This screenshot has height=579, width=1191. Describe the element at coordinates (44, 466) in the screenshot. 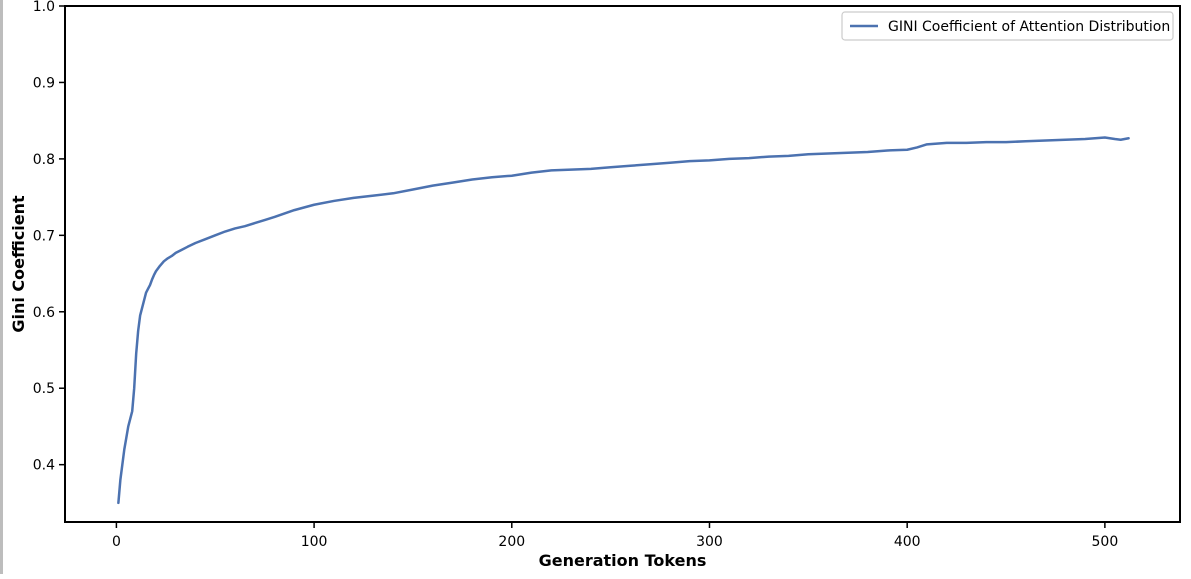

I see `y-tick-label: 0.4` at that location.